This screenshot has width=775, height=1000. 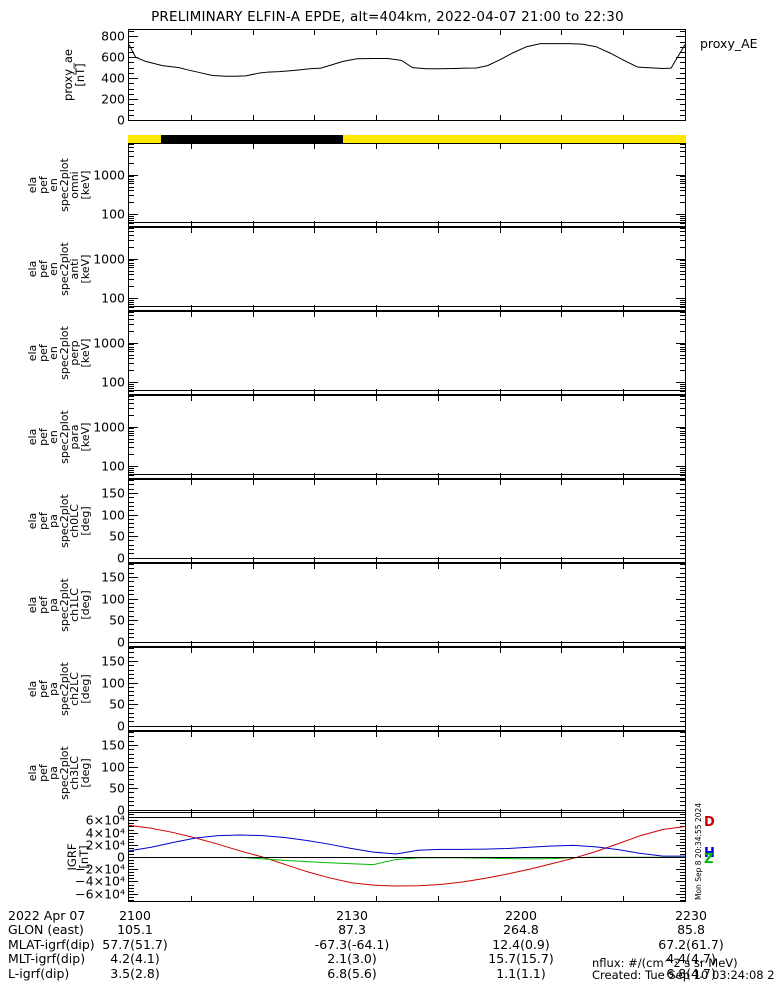 What do you see at coordinates (113, 493) in the screenshot?
I see `axis-tick-label: 150` at bounding box center [113, 493].